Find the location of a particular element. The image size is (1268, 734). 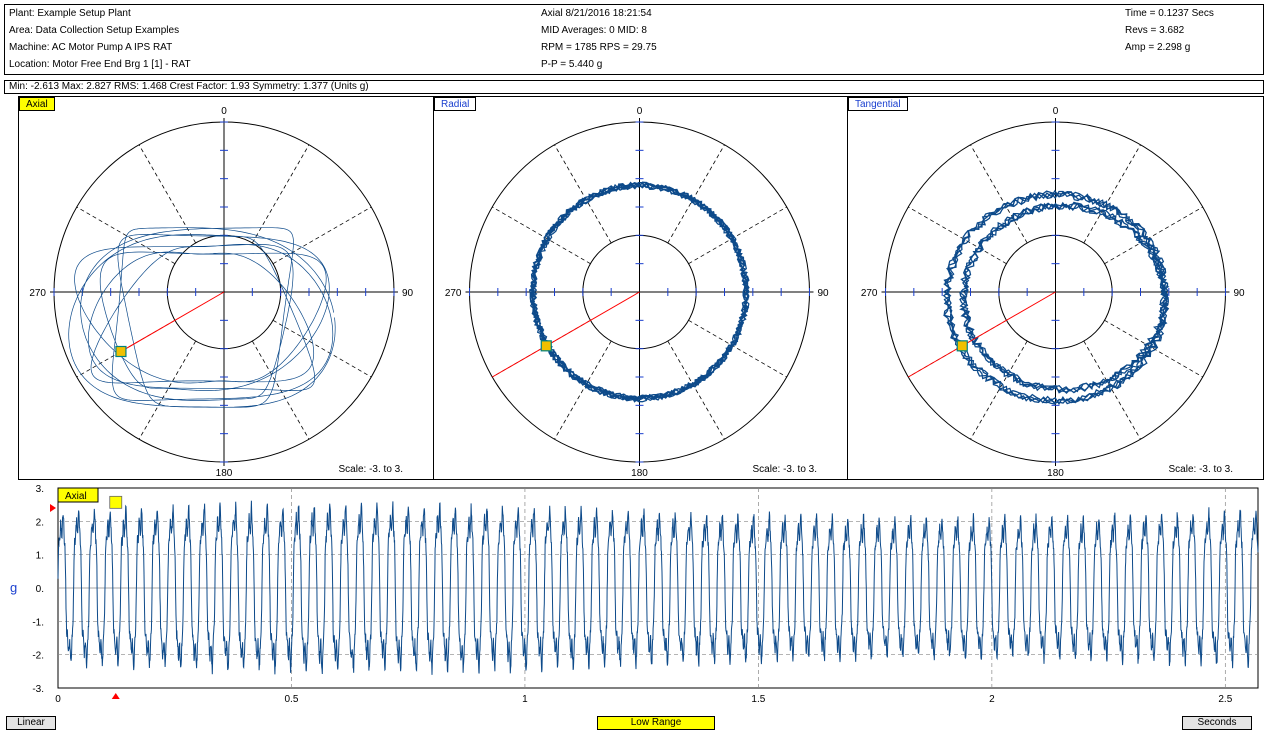

revs-readout: Revs = 3.682 is located at coordinates (1155, 30).